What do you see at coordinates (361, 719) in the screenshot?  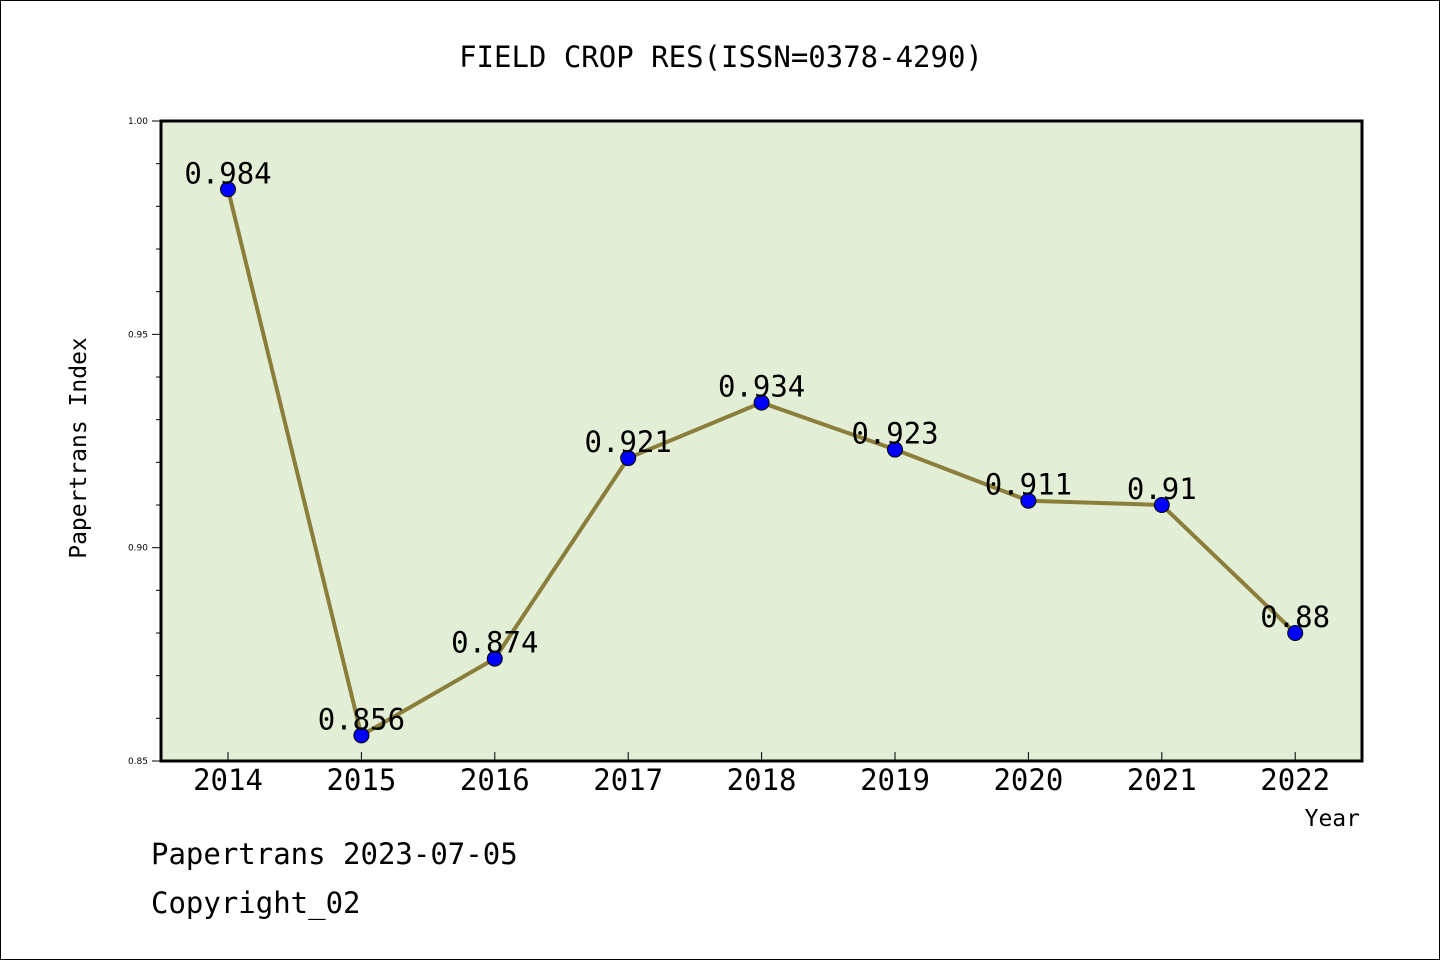 I see `data-label: 0.856` at bounding box center [361, 719].